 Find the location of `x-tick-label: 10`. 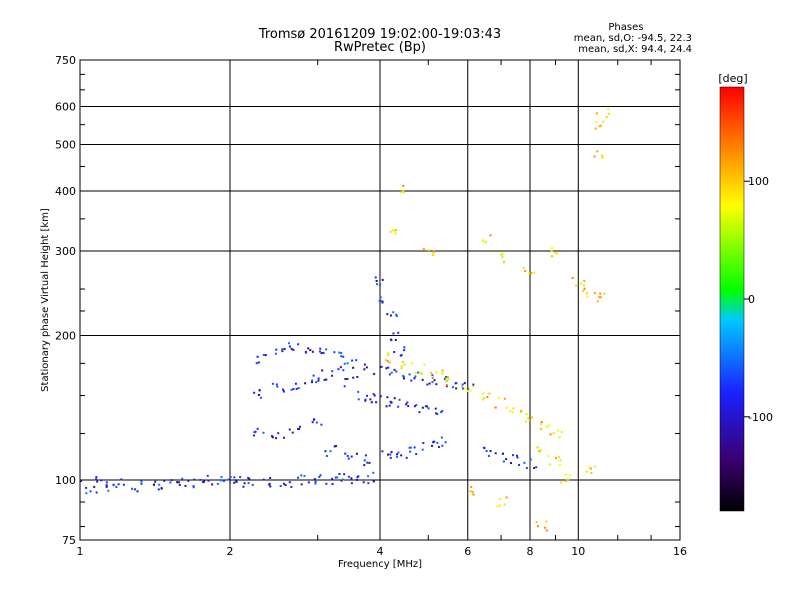

x-tick-label: 10 is located at coordinates (578, 551).